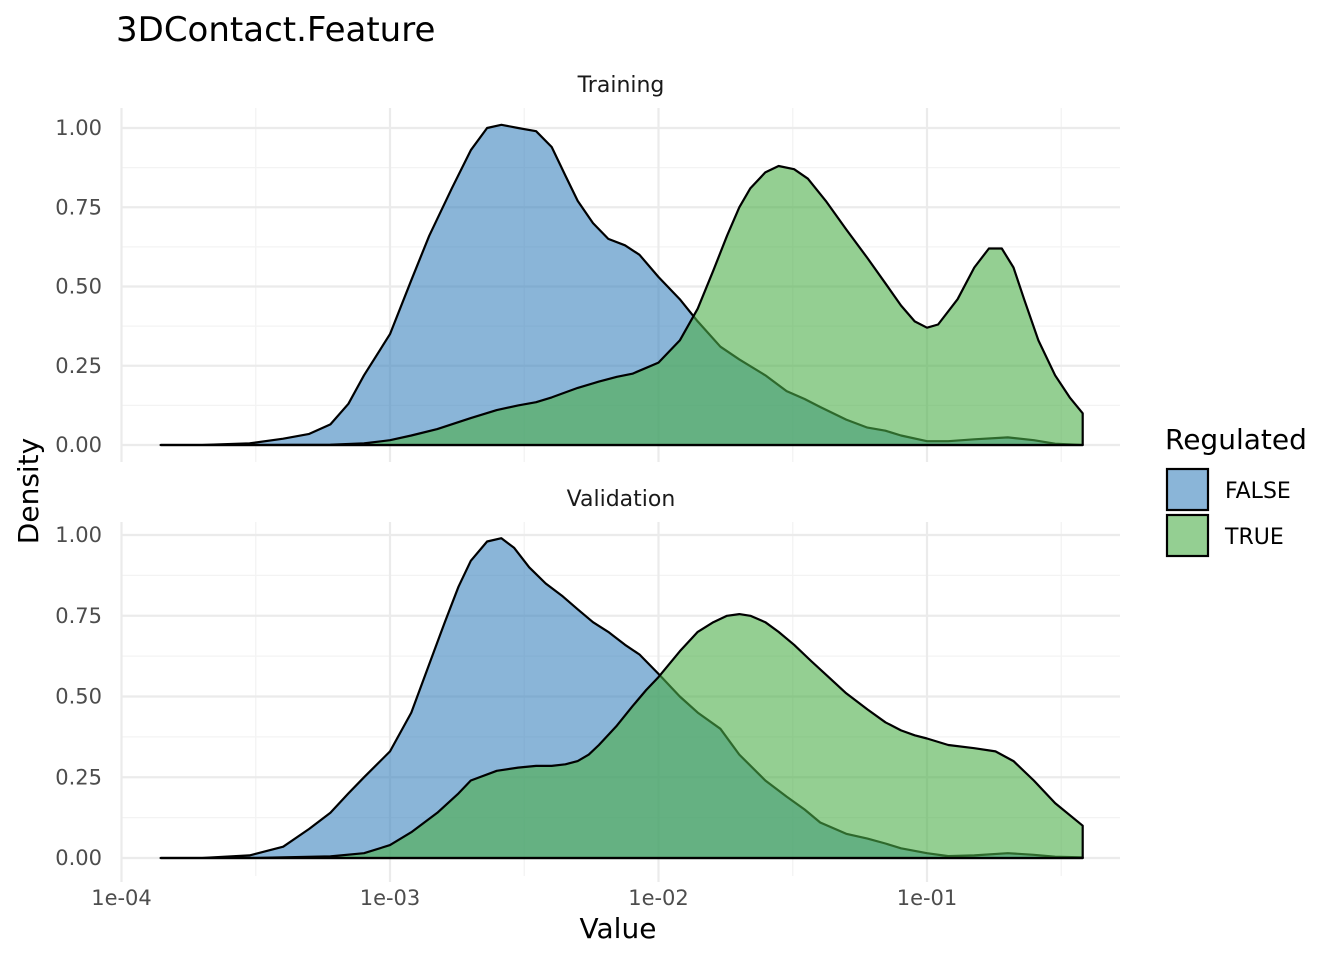  Describe the element at coordinates (621, 499) in the screenshot. I see `facet-strip-label: Validation` at that location.